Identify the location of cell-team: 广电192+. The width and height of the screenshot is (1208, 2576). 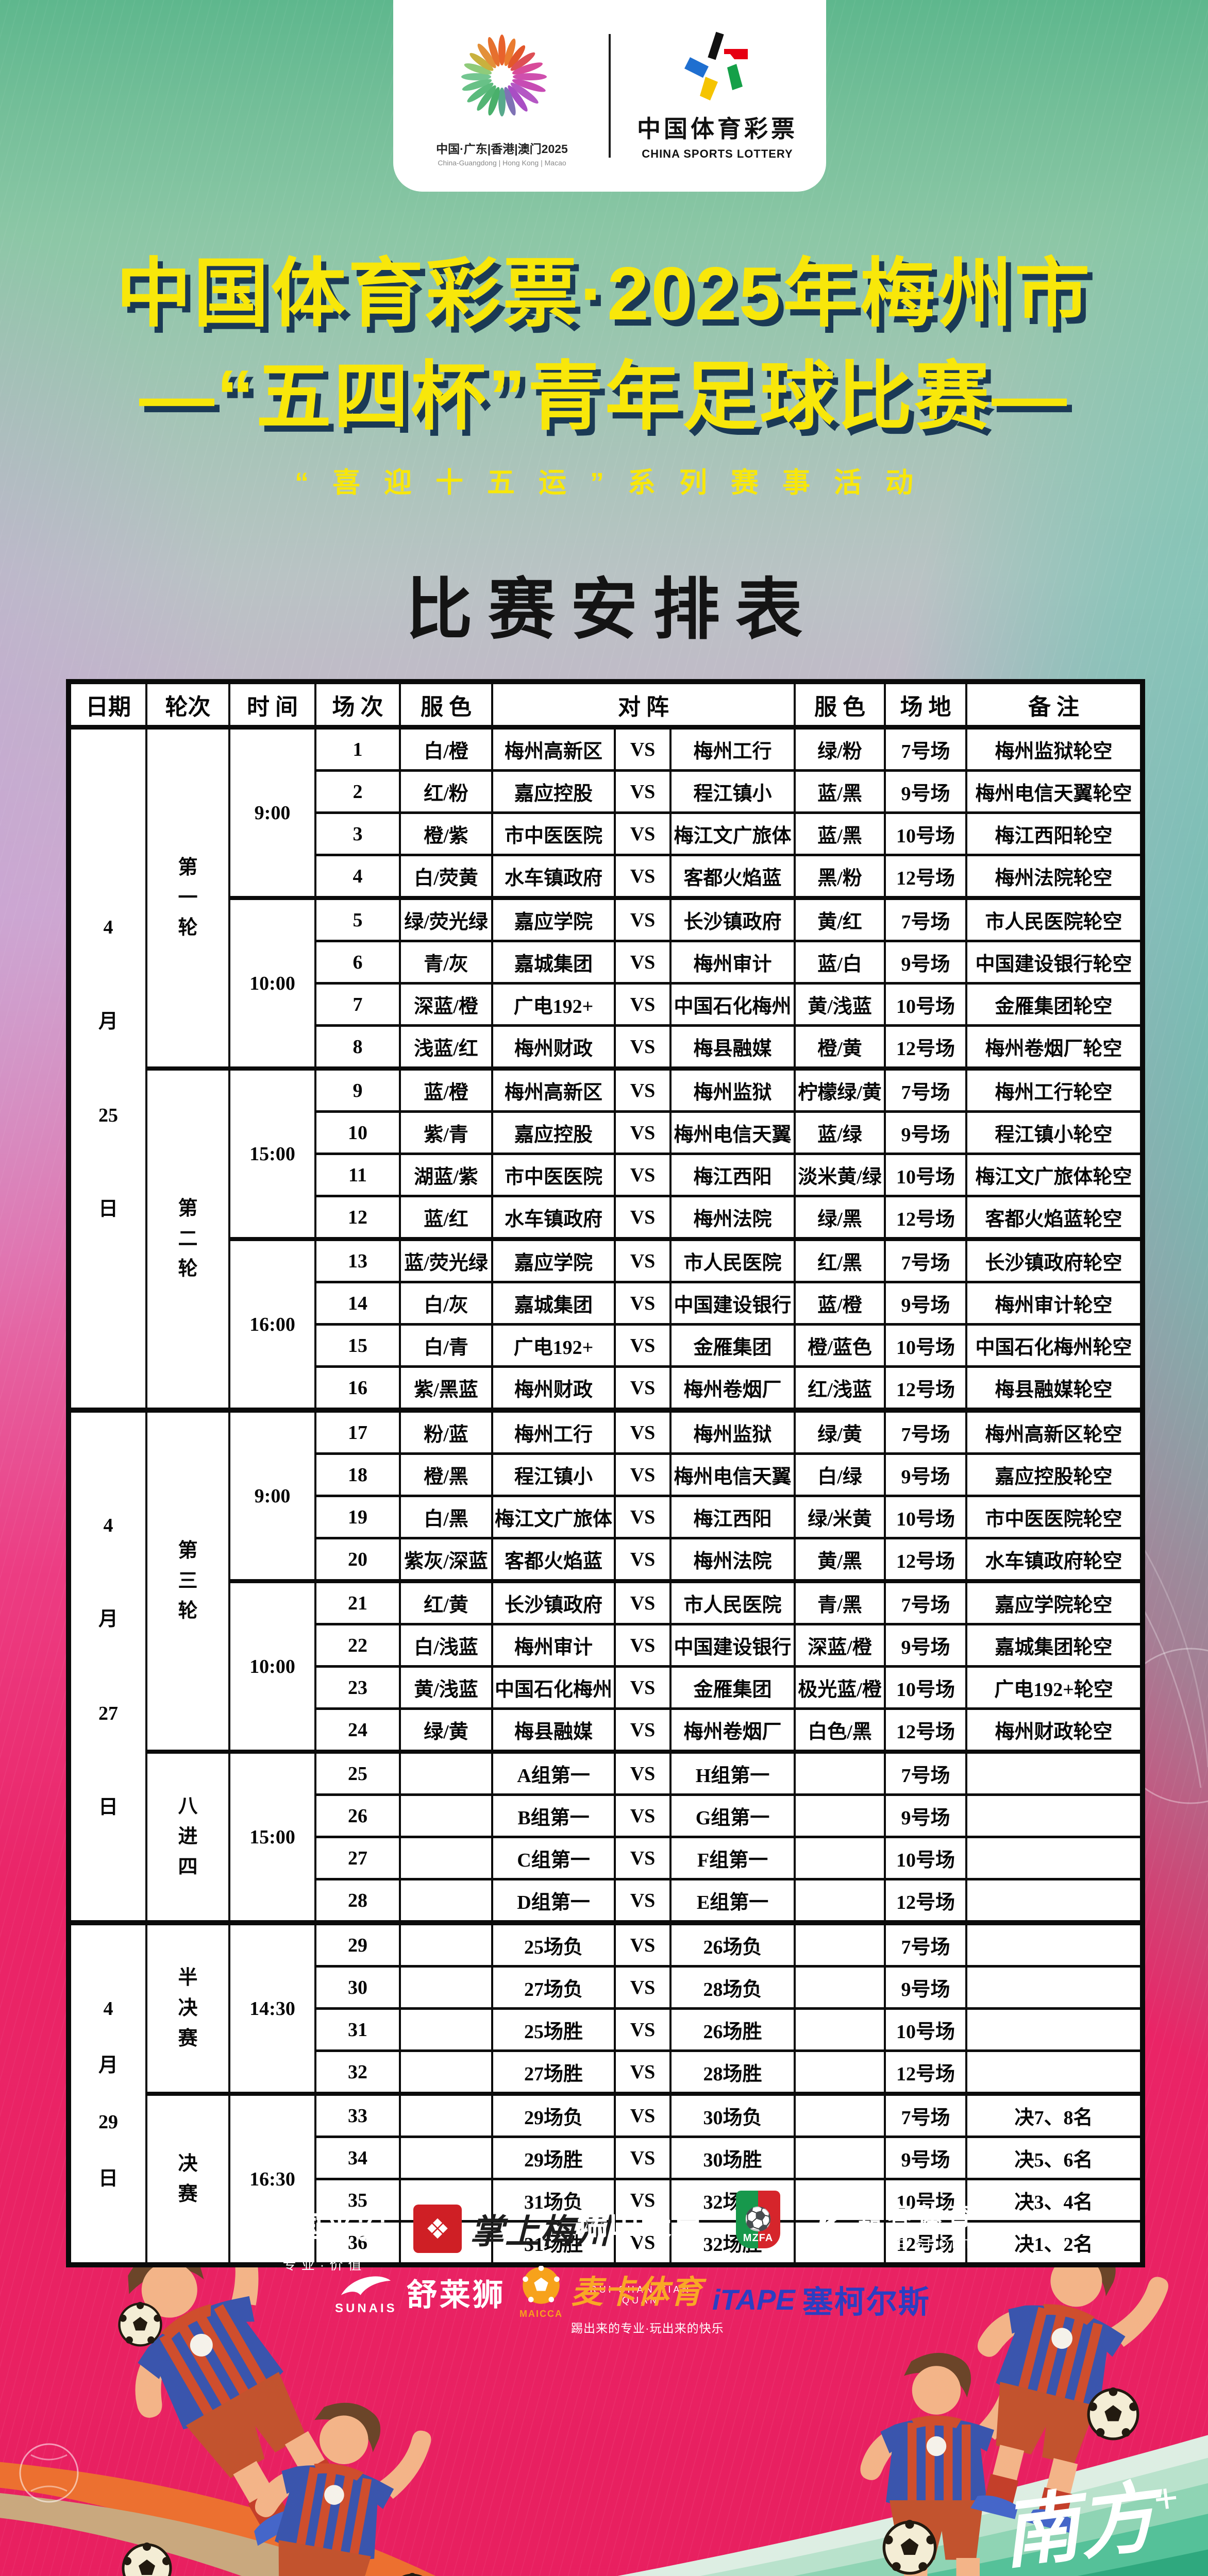
(553, 1345).